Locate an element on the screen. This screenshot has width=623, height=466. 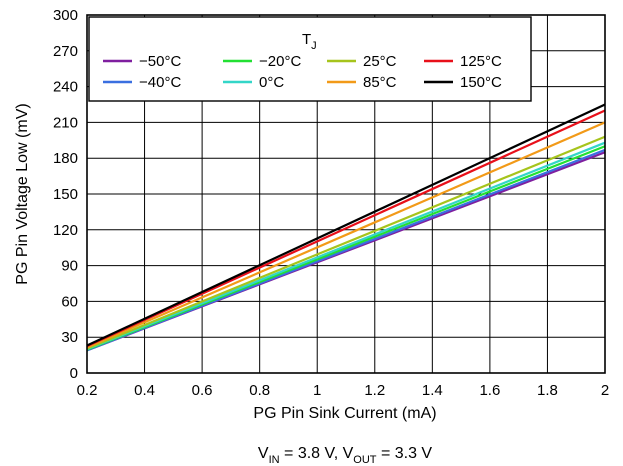
y-tick-label: 150 is located at coordinates (65, 194).